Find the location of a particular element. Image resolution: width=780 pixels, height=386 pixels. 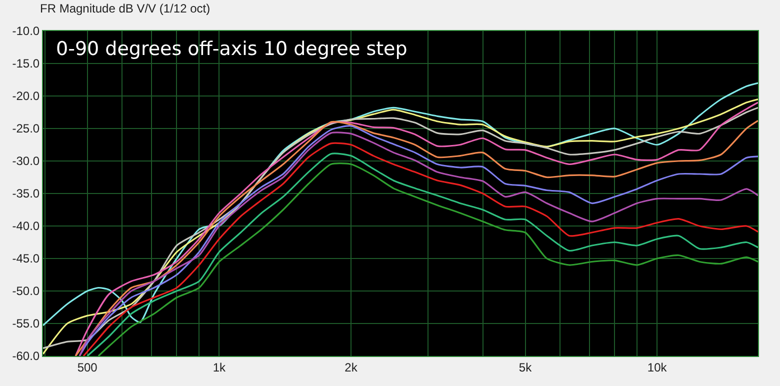

x-tick-label: 500 is located at coordinates (87, 367).